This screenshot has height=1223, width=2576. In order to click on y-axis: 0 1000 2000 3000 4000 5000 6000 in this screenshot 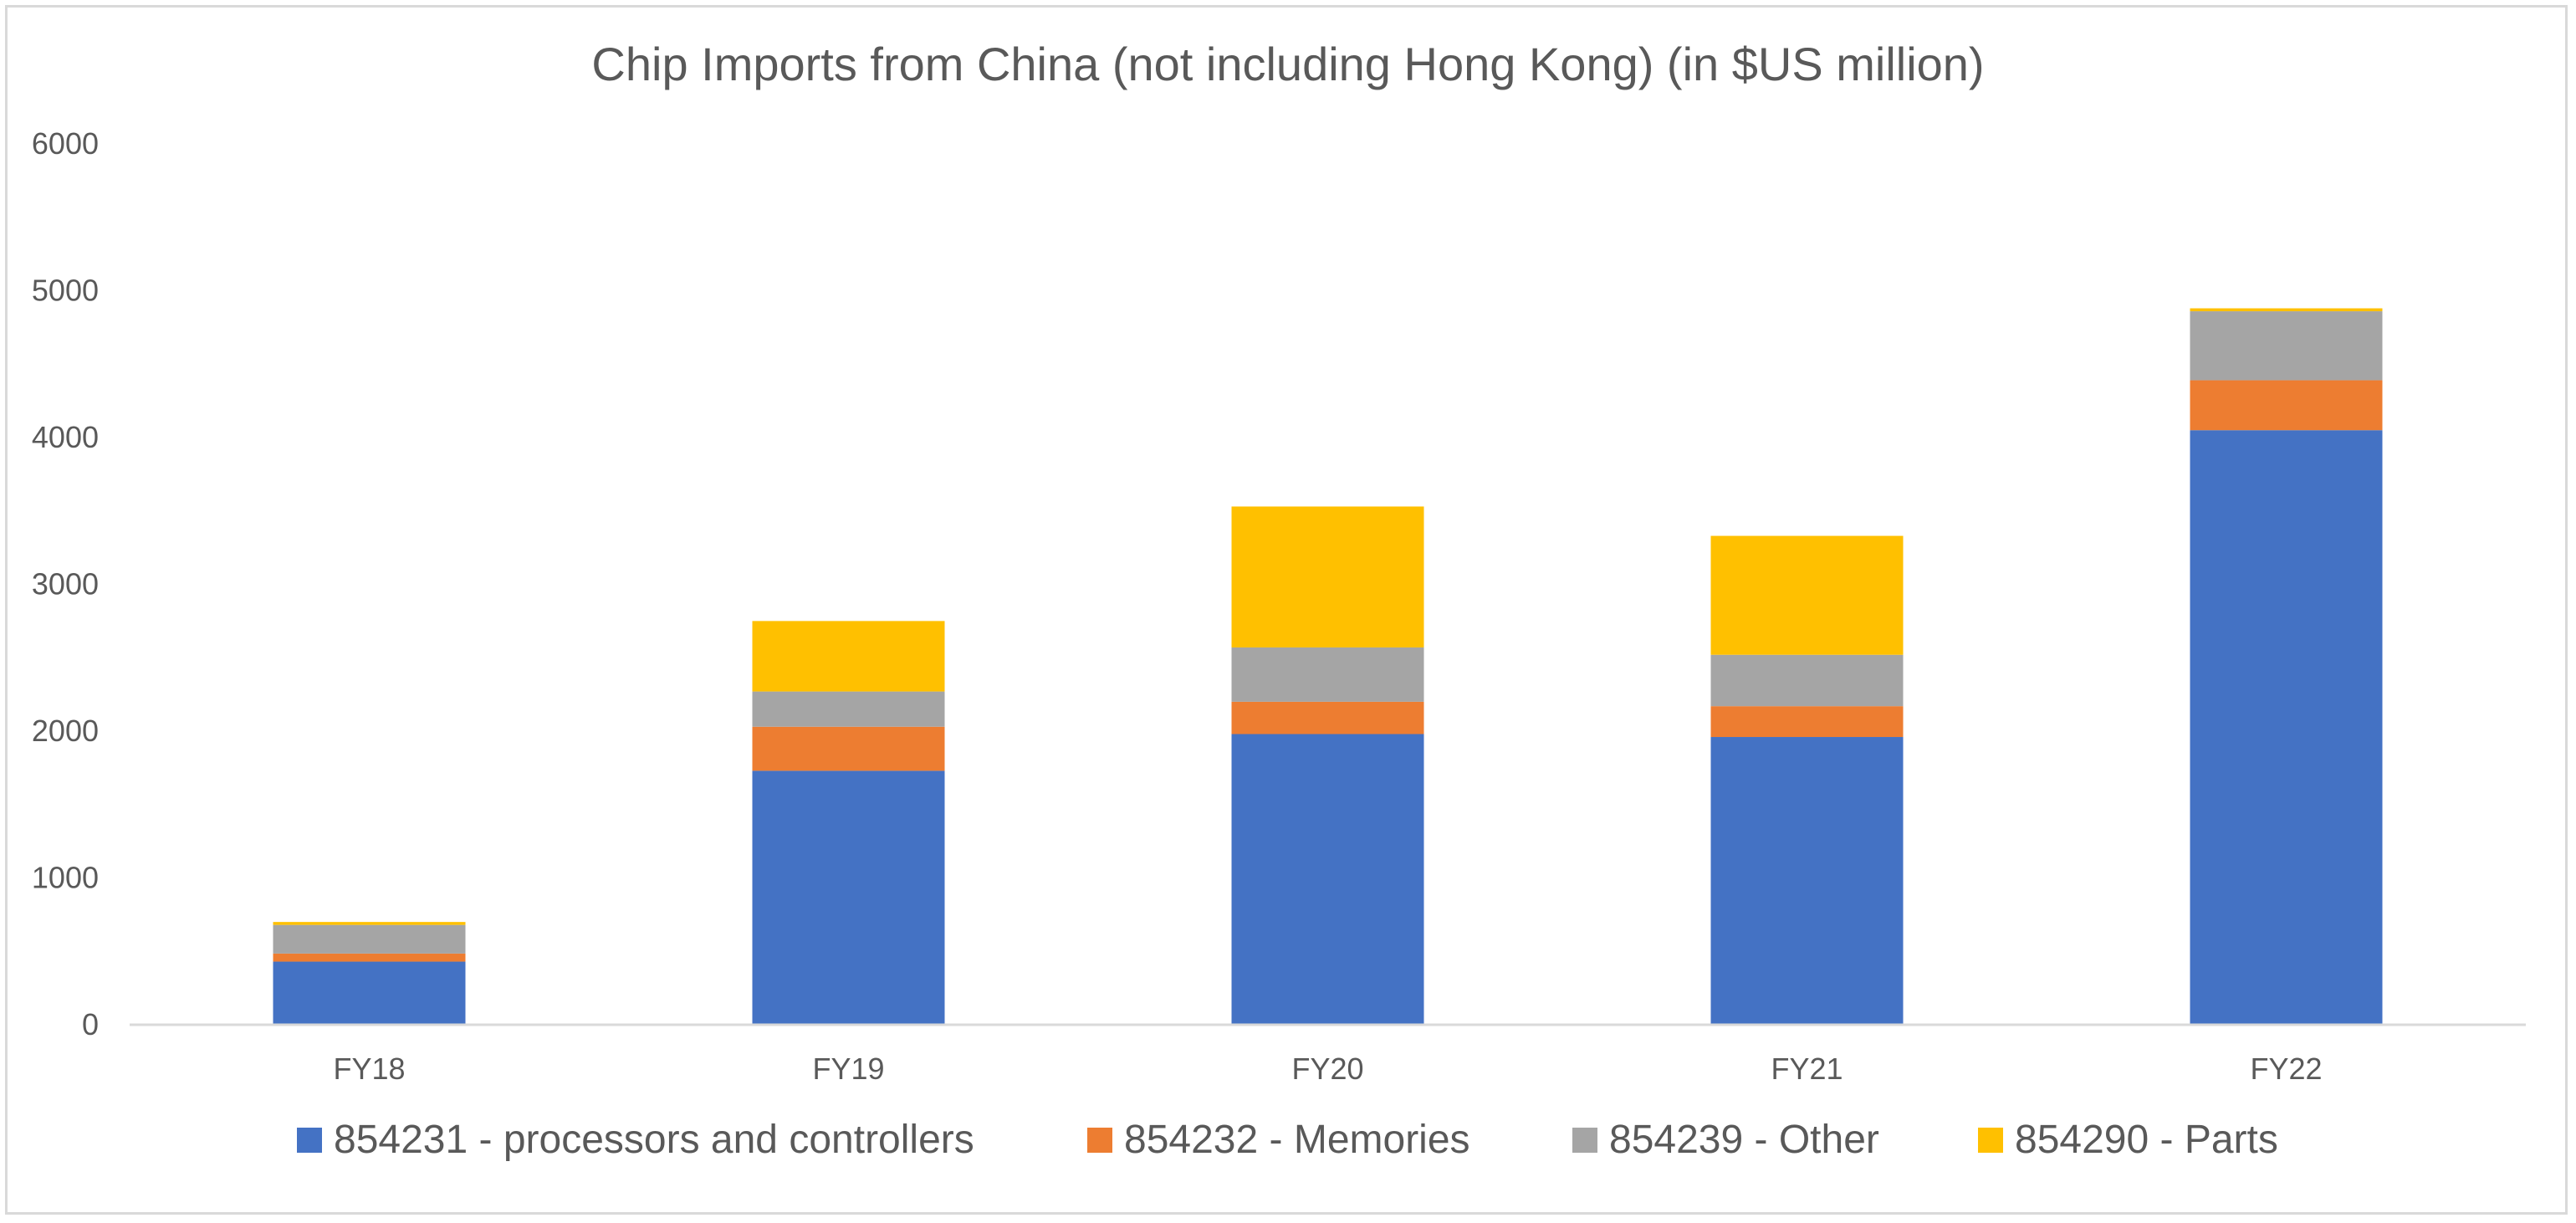, I will do `click(65, 584)`.